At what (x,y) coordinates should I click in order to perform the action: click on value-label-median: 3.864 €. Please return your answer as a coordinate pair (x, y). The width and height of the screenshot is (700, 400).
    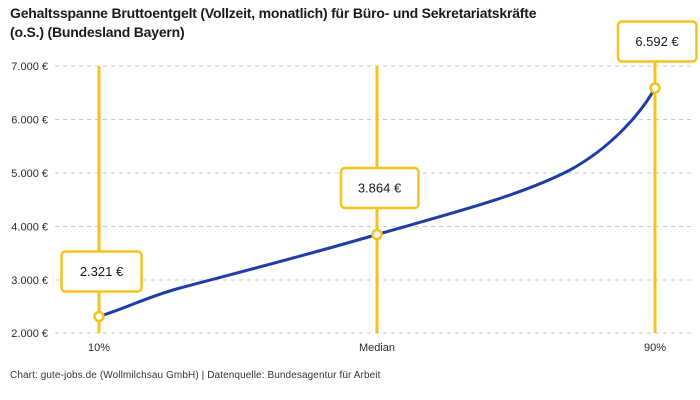
    Looking at the image, I should click on (380, 188).